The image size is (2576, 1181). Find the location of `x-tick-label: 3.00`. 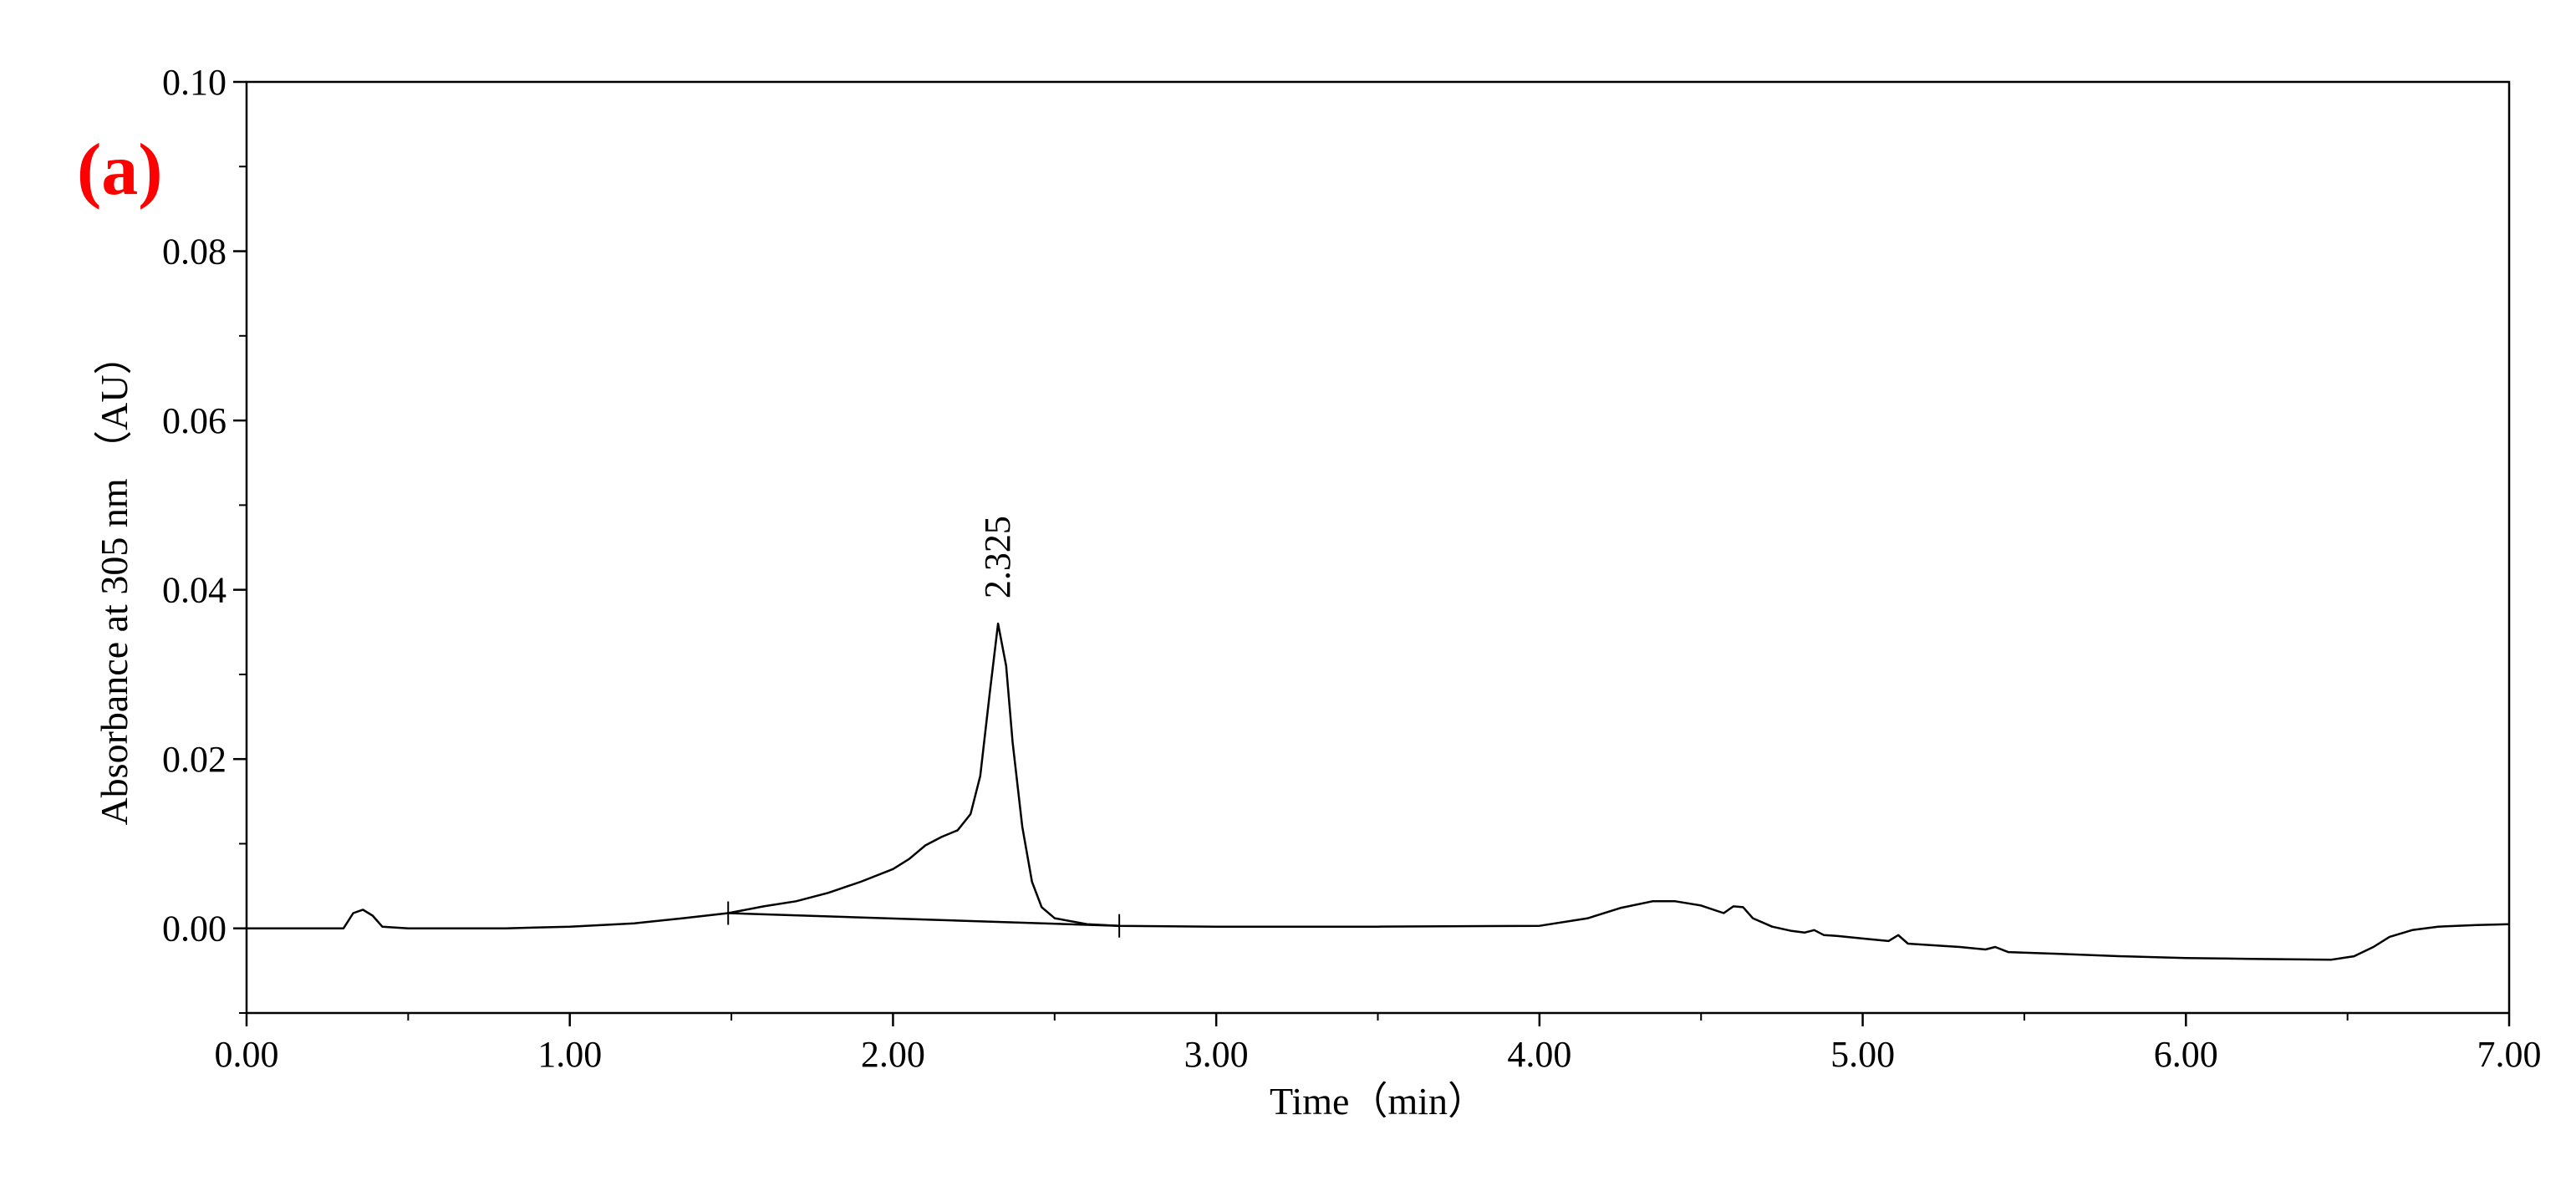

x-tick-label: 3.00 is located at coordinates (1216, 1054).